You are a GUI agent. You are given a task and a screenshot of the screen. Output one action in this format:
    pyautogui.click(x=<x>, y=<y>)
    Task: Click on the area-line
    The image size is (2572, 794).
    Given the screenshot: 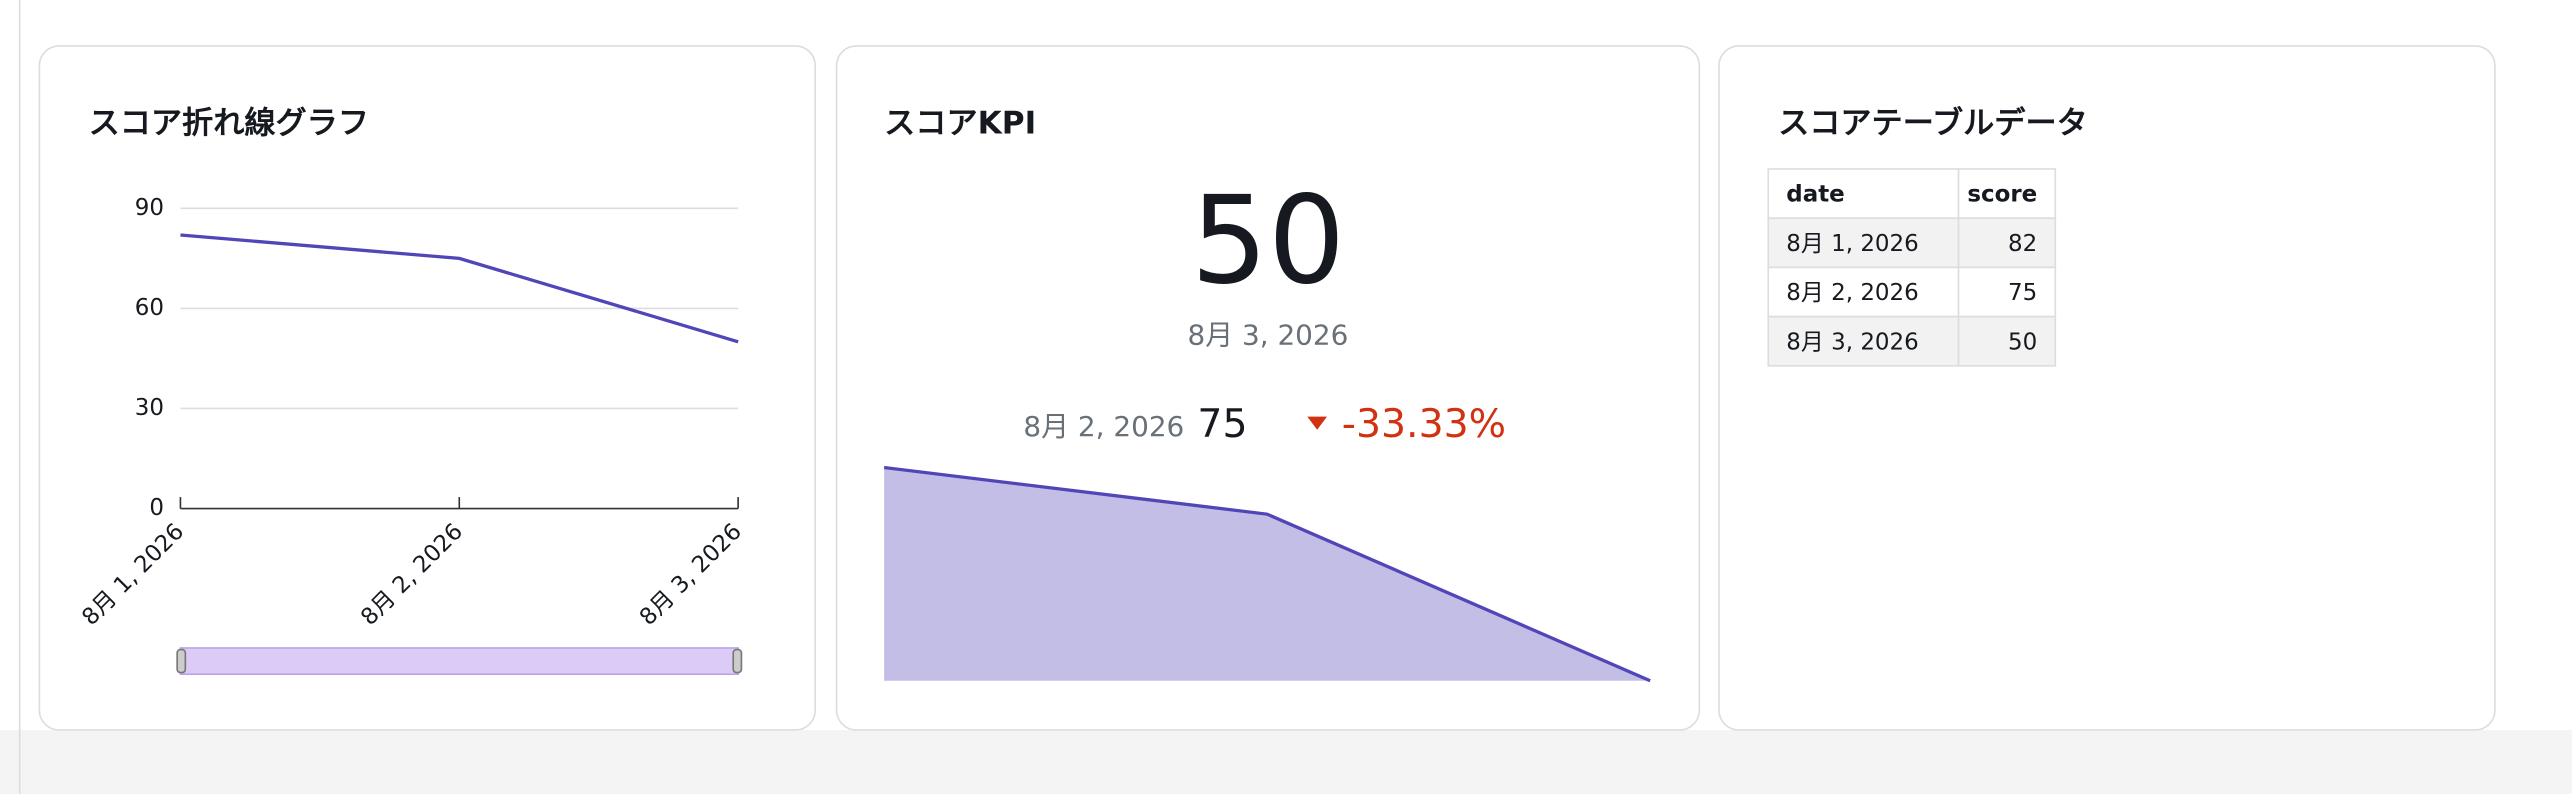 What is the action you would take?
    pyautogui.click(x=1267, y=574)
    